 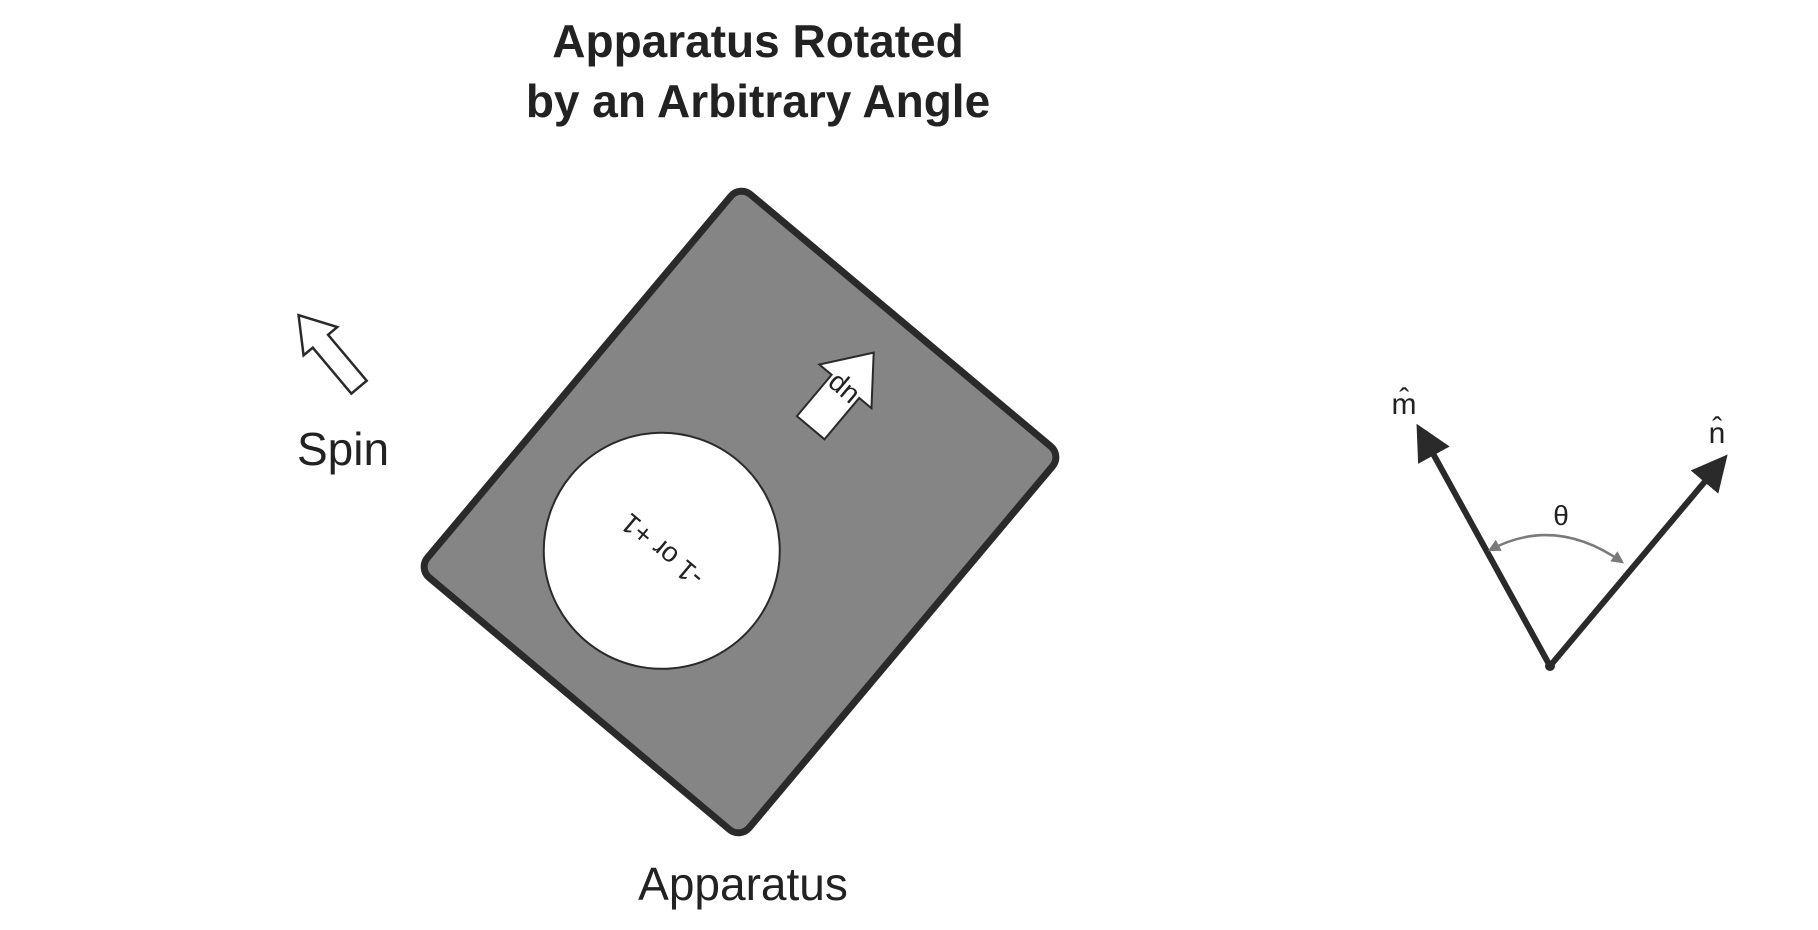 I want to click on title-line-2: by an Arbitrary Angle, so click(x=758, y=101).